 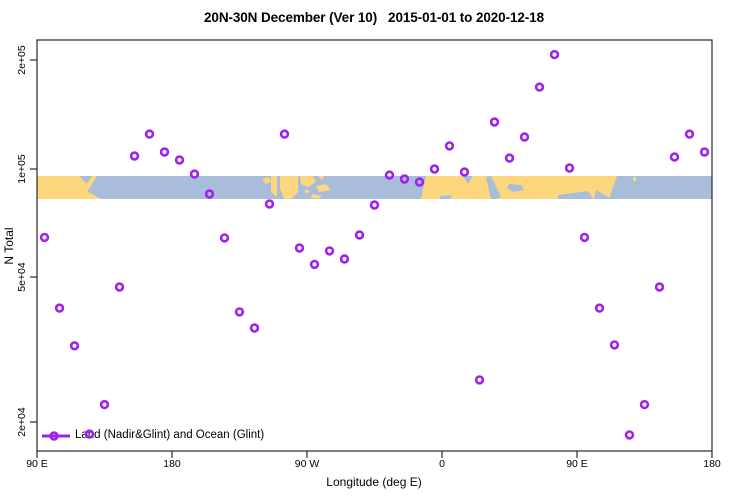 I want to click on world-map-band, so click(x=374, y=187).